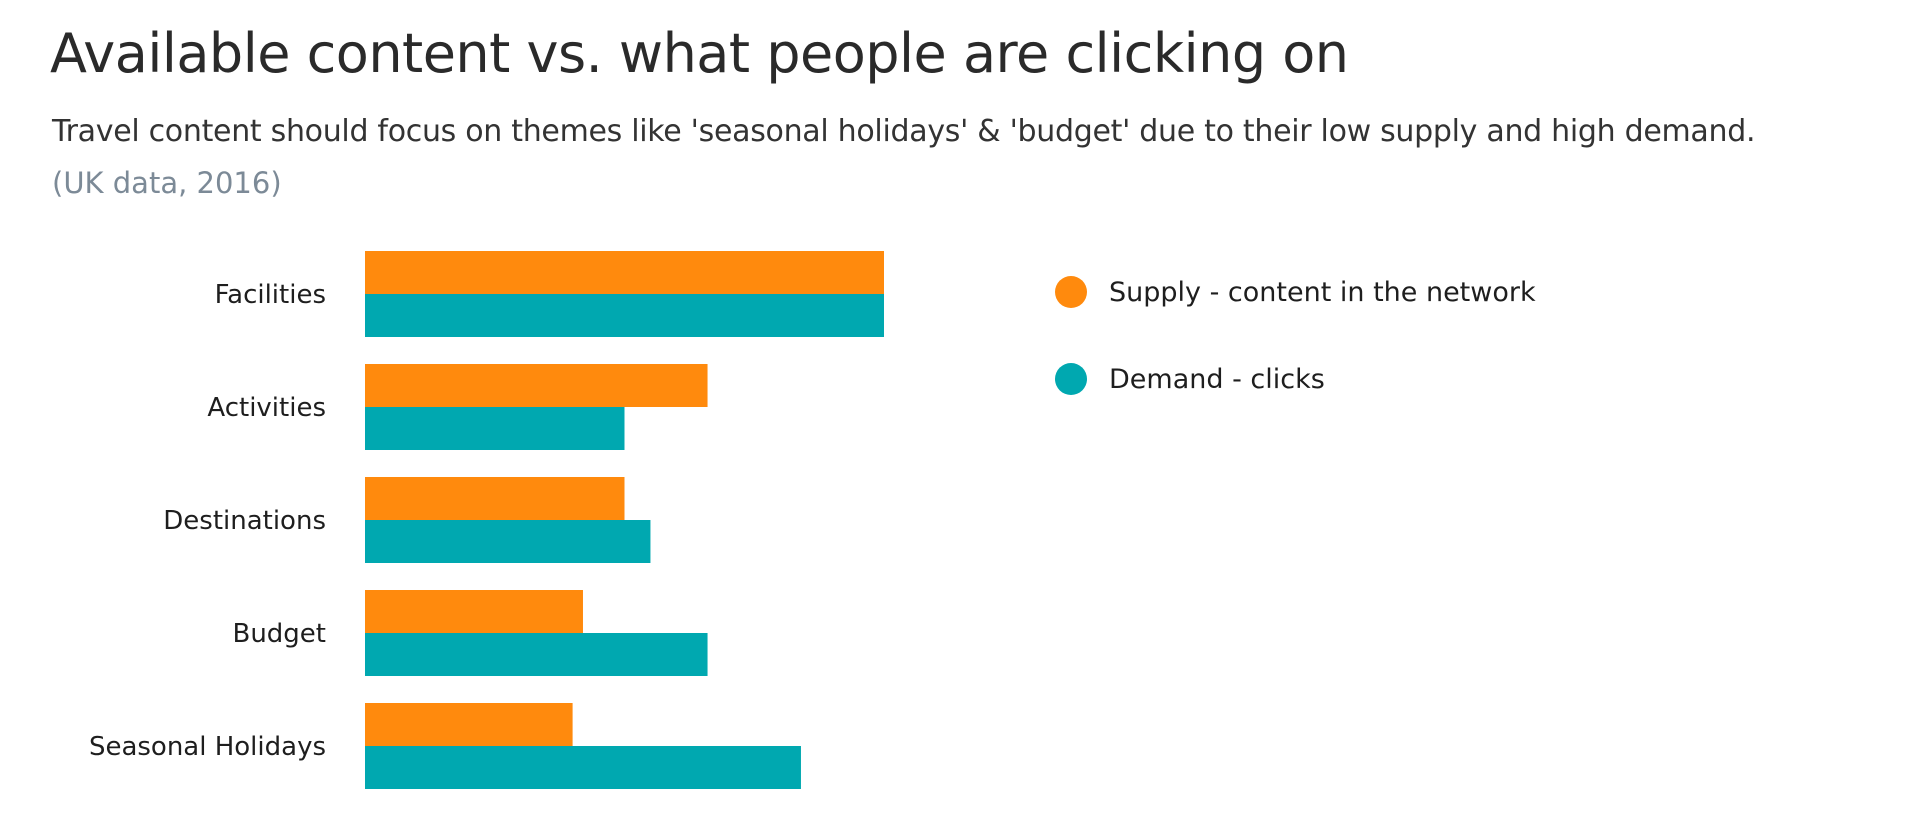  Describe the element at coordinates (266, 408) in the screenshot. I see `category-label: Activities` at that location.